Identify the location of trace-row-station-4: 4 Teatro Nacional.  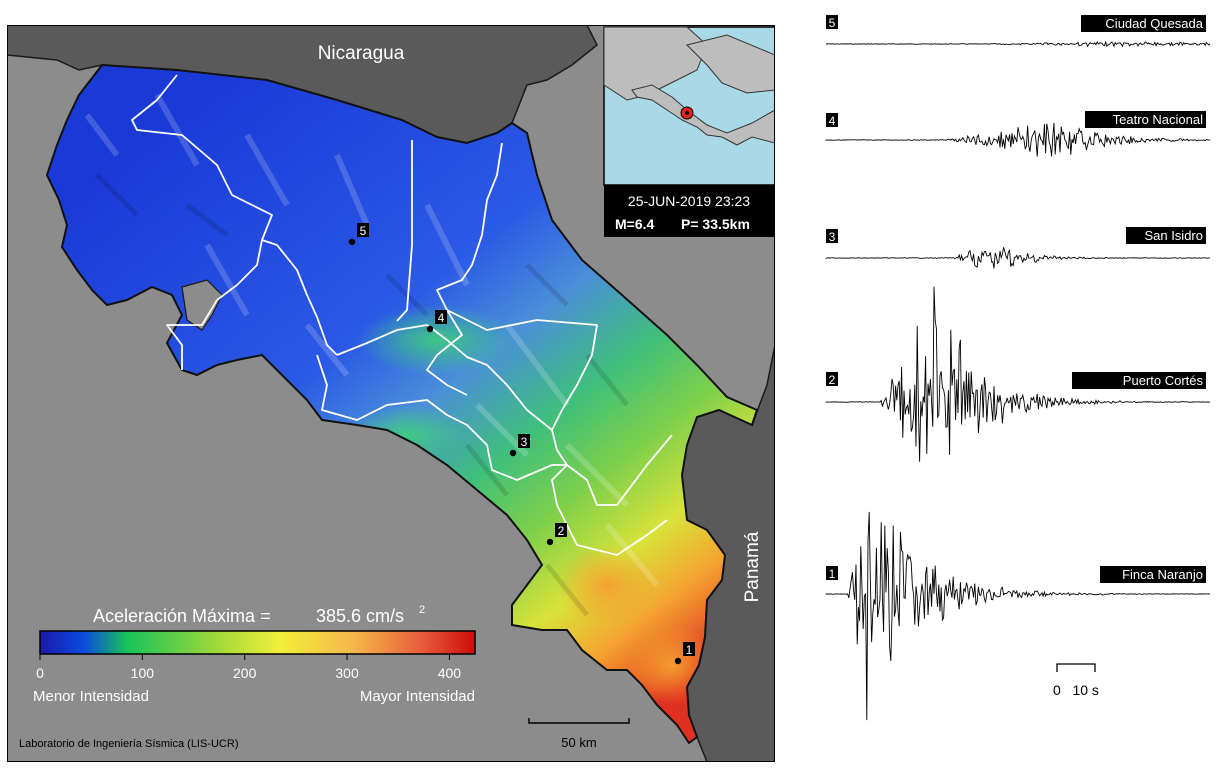
(1018, 134).